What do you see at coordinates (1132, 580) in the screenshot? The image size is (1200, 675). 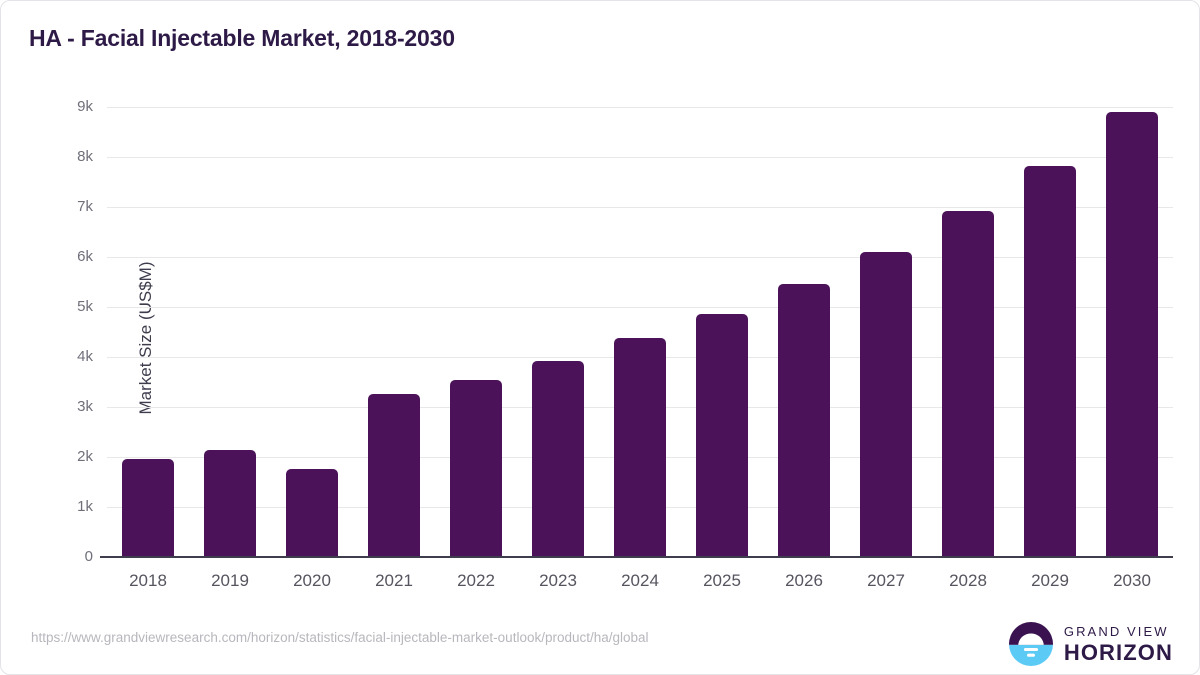 I see `x-axis-tick-label: 2030` at bounding box center [1132, 580].